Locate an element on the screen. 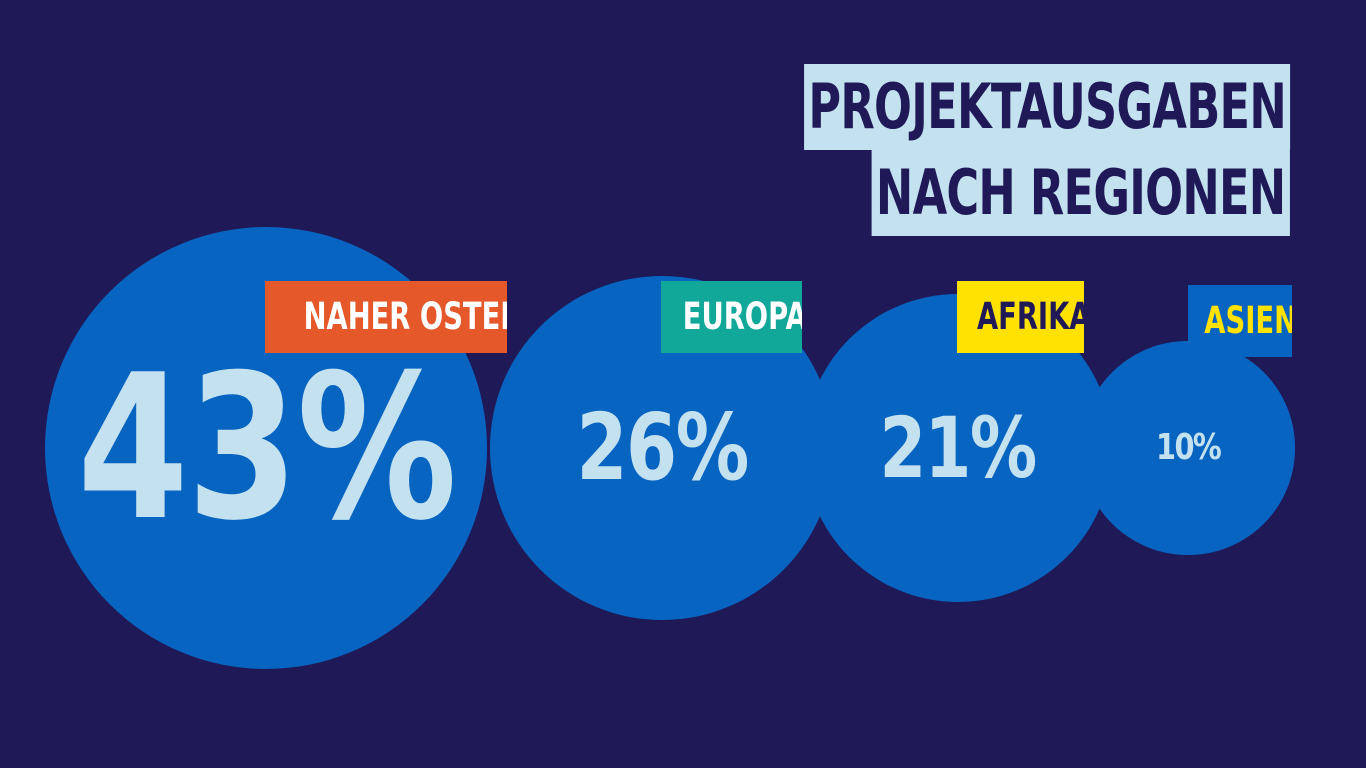 The height and width of the screenshot is (768, 1366). value-label: 26% is located at coordinates (662, 448).